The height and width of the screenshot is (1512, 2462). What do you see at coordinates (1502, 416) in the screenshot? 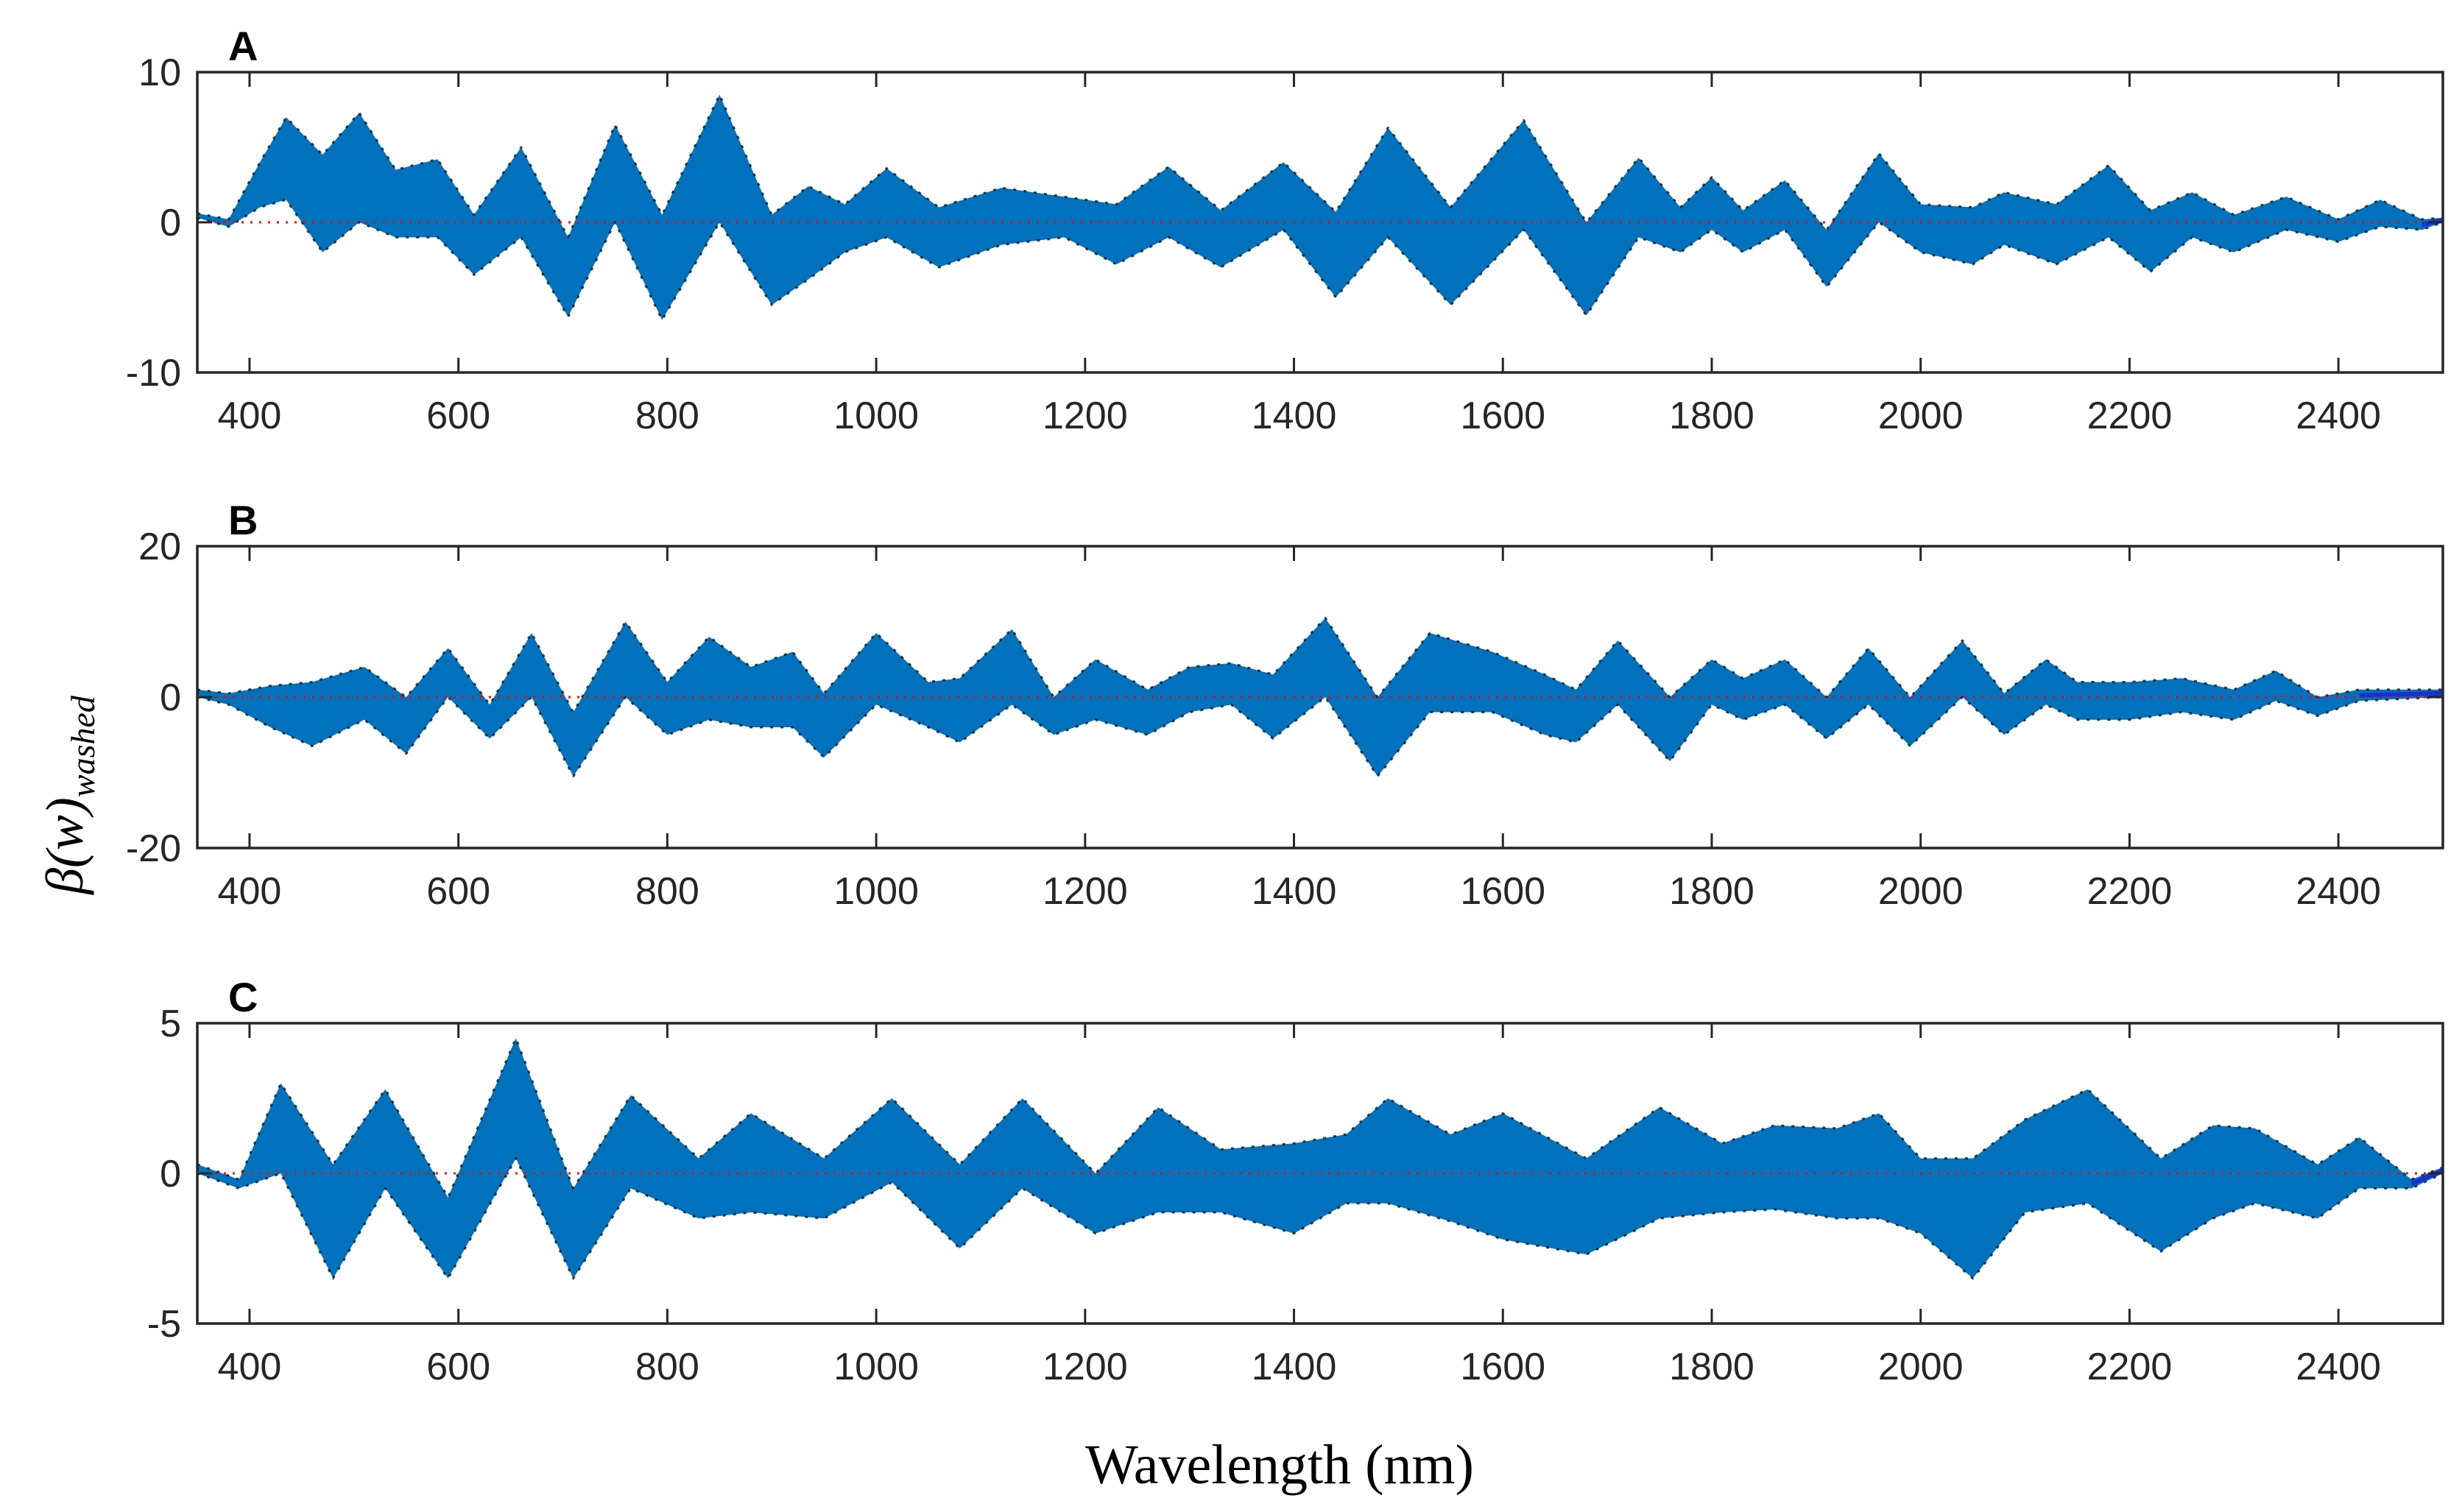
I see `x-tick-label-a-1600: 1600` at bounding box center [1502, 416].